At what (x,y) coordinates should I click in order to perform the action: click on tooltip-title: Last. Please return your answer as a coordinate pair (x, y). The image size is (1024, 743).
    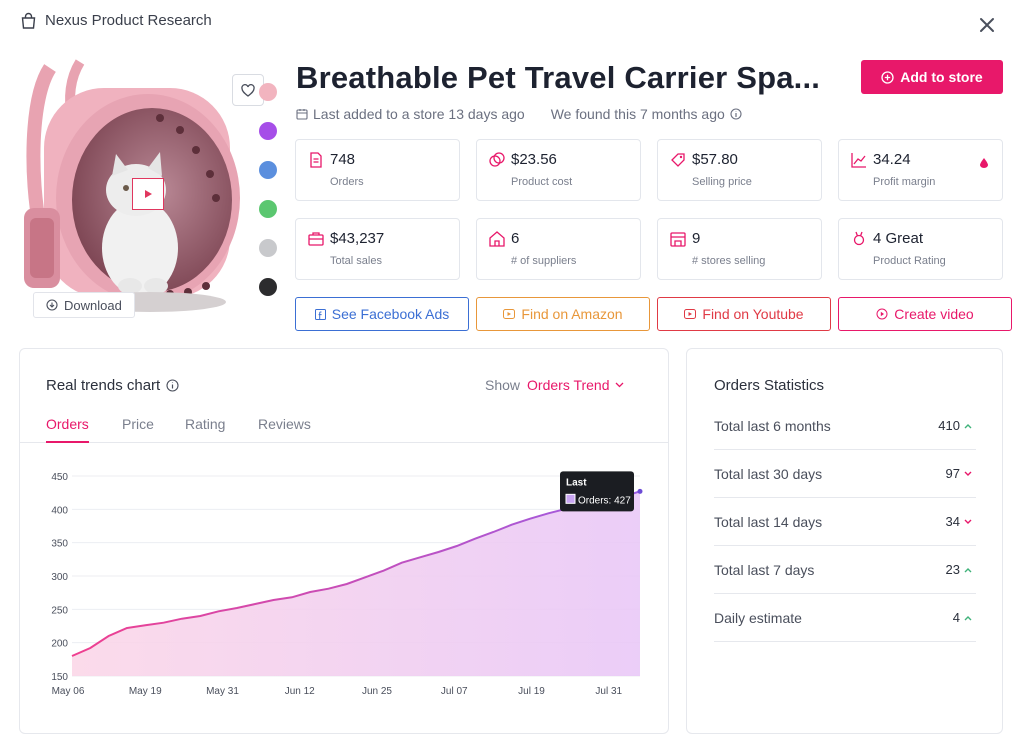
    Looking at the image, I should click on (576, 482).